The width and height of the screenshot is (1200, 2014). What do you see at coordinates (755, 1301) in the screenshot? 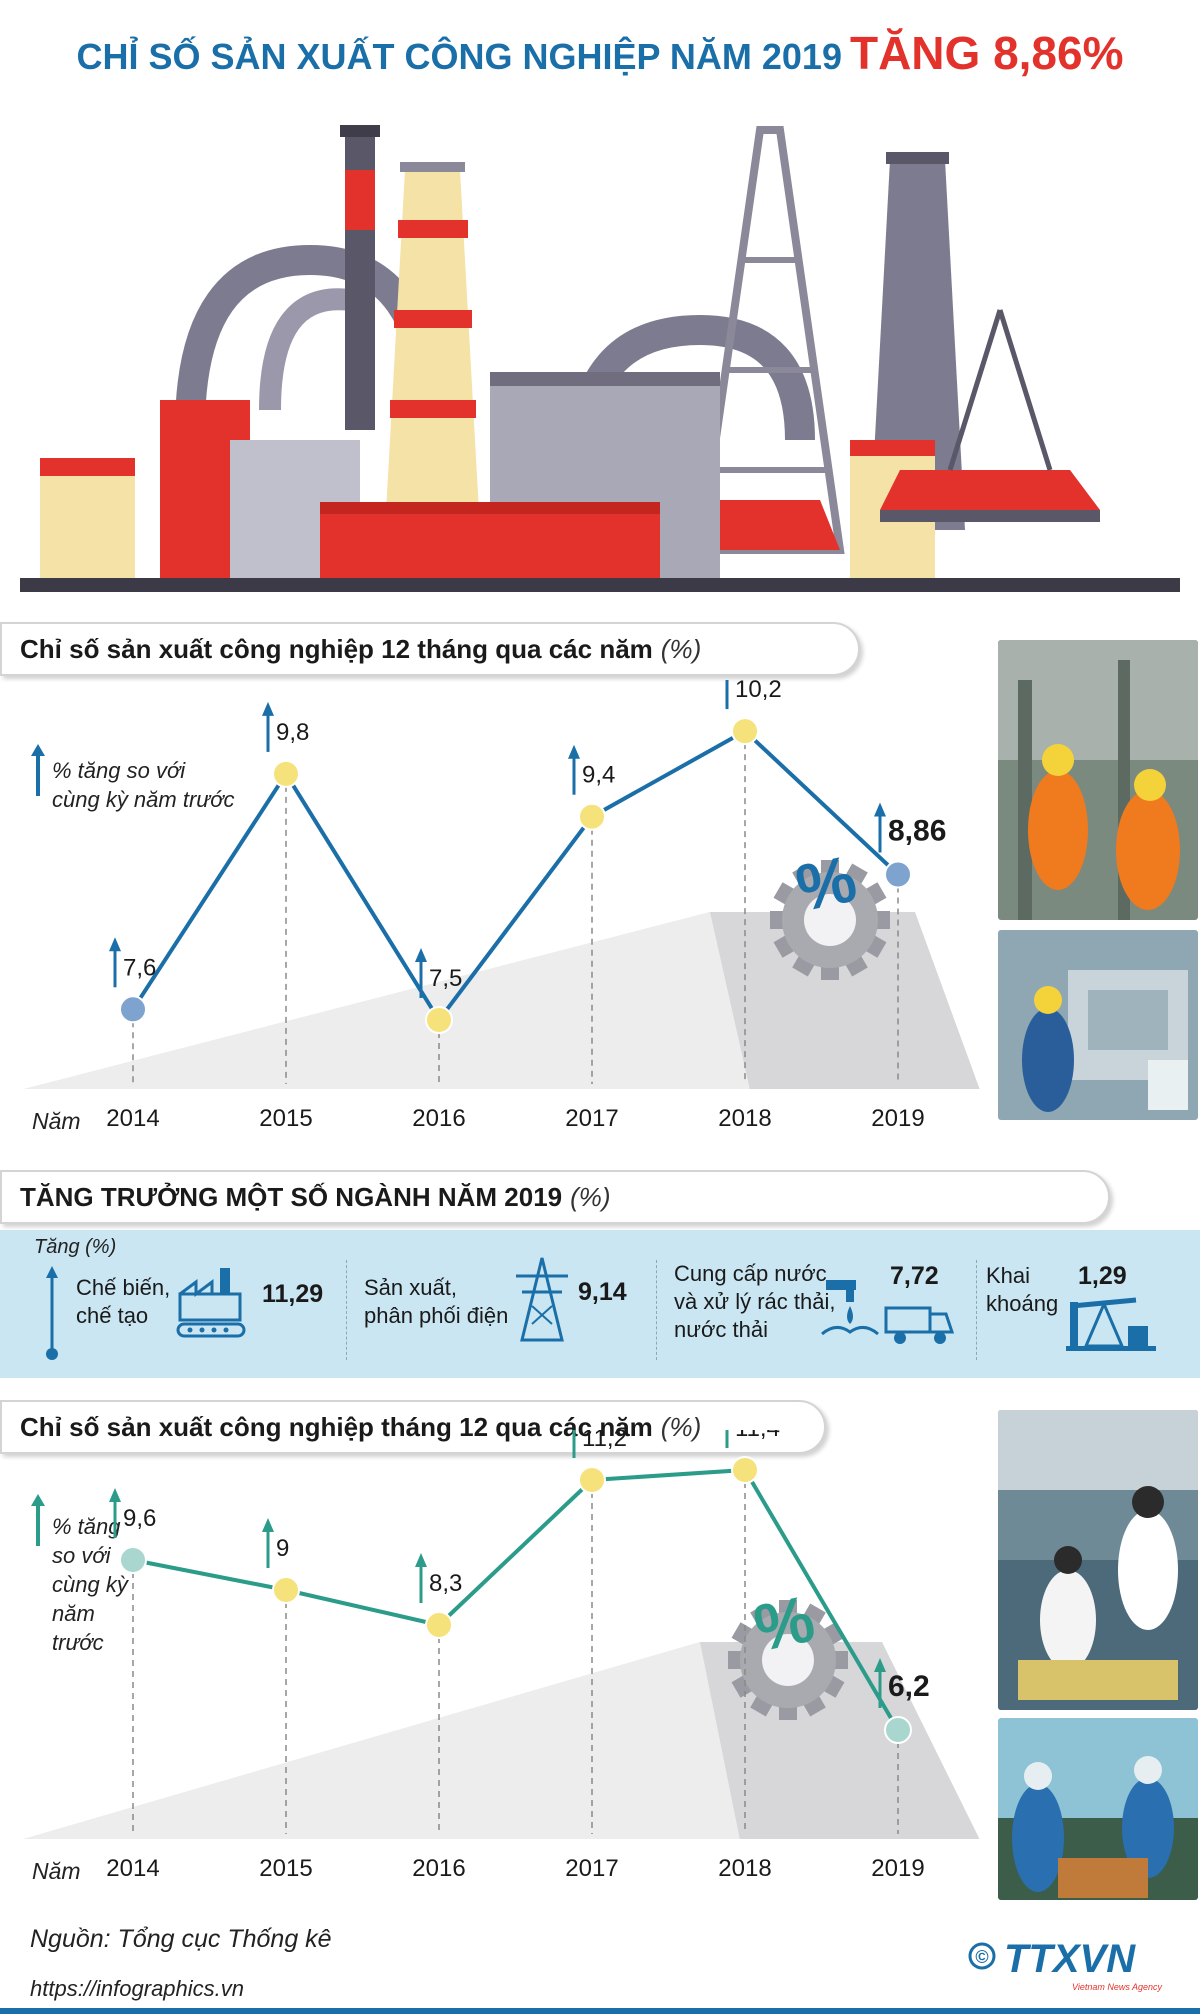
I see `sector-water-line2: và xử lý rác thải,` at bounding box center [755, 1301].